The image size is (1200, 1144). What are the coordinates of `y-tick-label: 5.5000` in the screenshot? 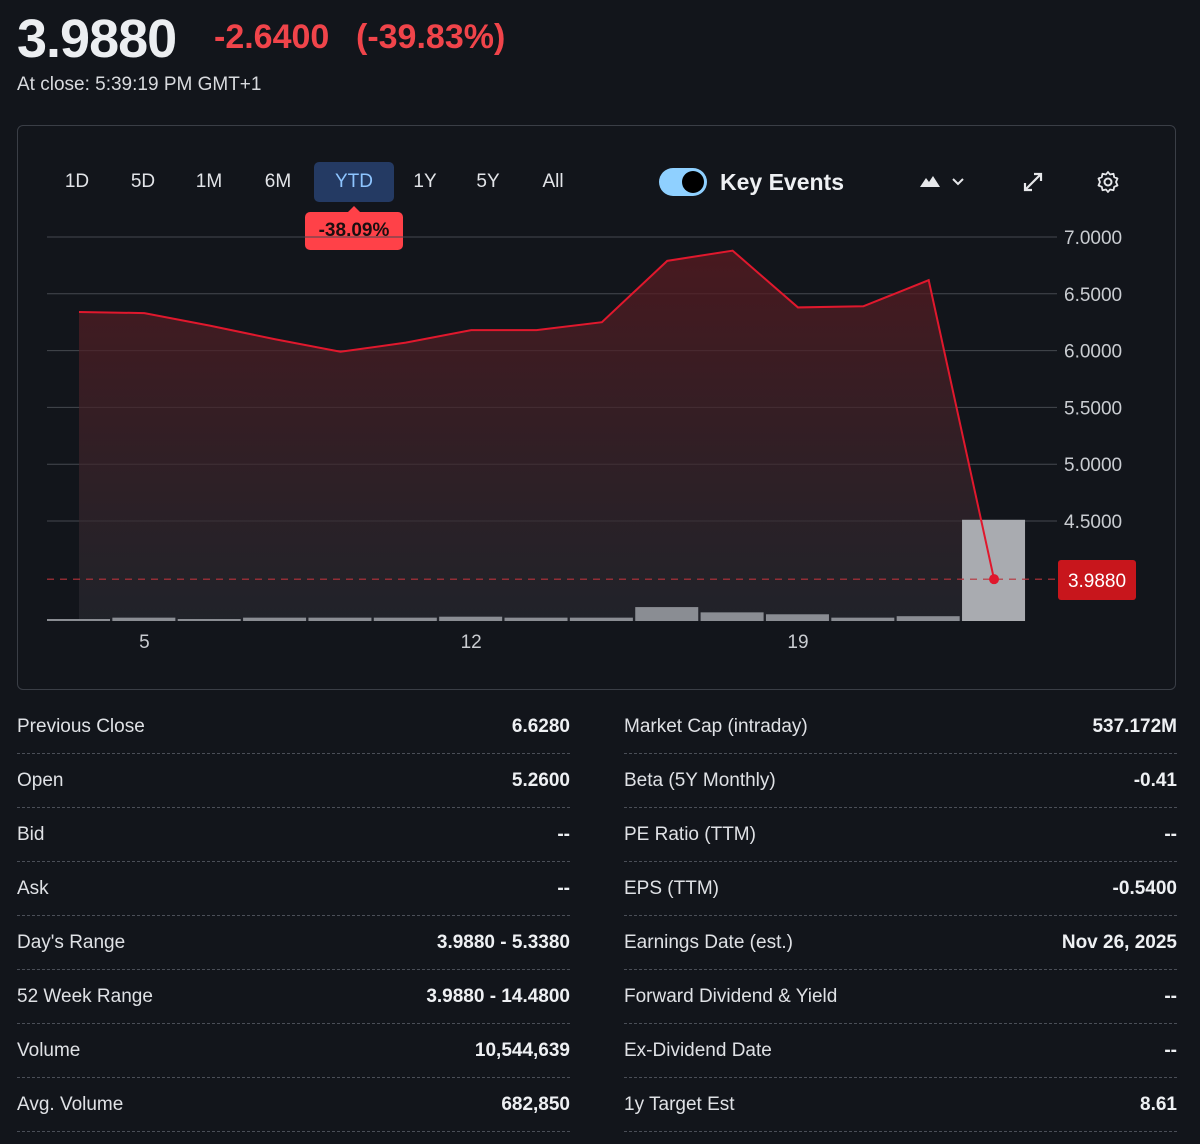 It's located at (1093, 408).